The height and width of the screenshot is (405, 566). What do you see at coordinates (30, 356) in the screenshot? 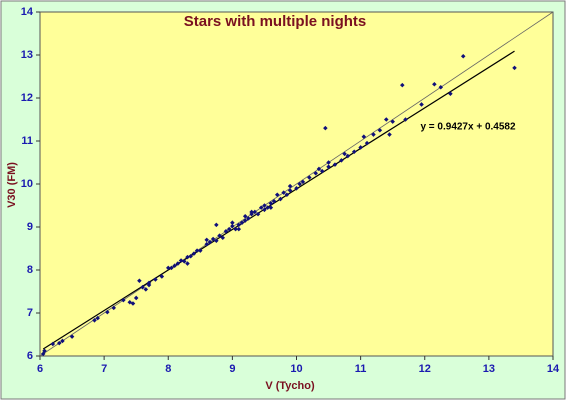
I see `y-tick-label: 6` at bounding box center [30, 356].